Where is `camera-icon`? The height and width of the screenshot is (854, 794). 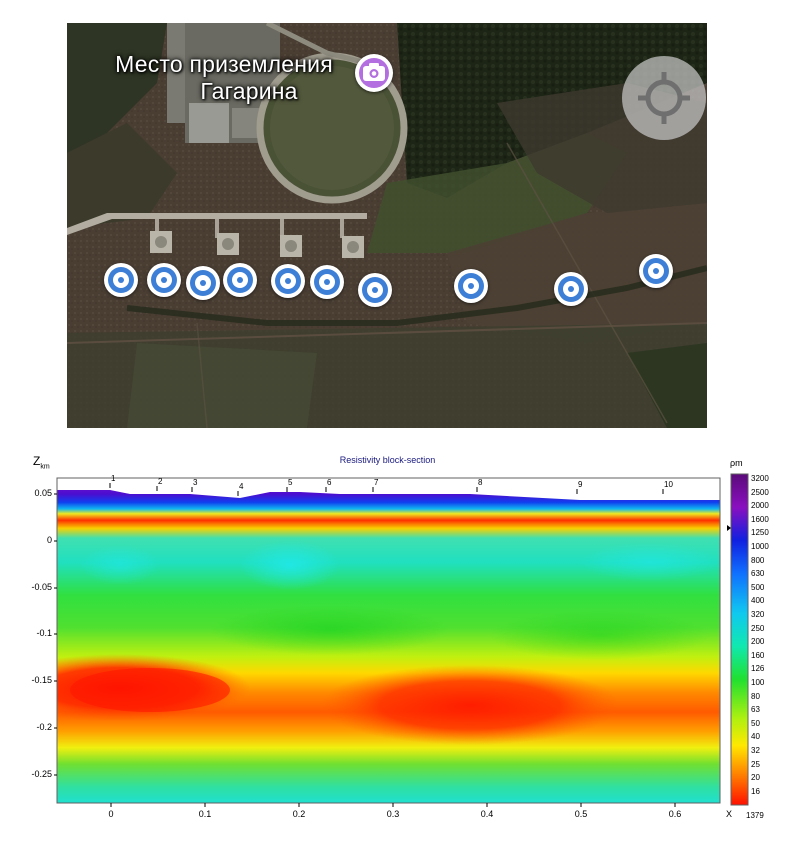
camera-icon is located at coordinates (374, 72).